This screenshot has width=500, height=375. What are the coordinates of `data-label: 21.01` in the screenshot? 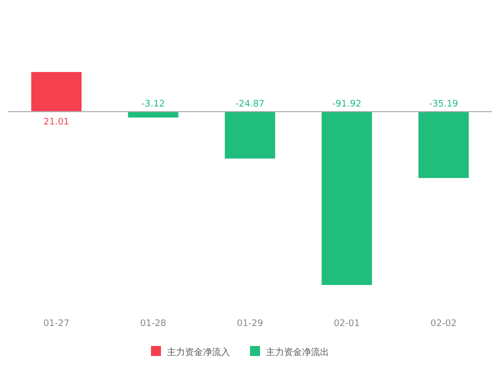 It's located at (57, 123).